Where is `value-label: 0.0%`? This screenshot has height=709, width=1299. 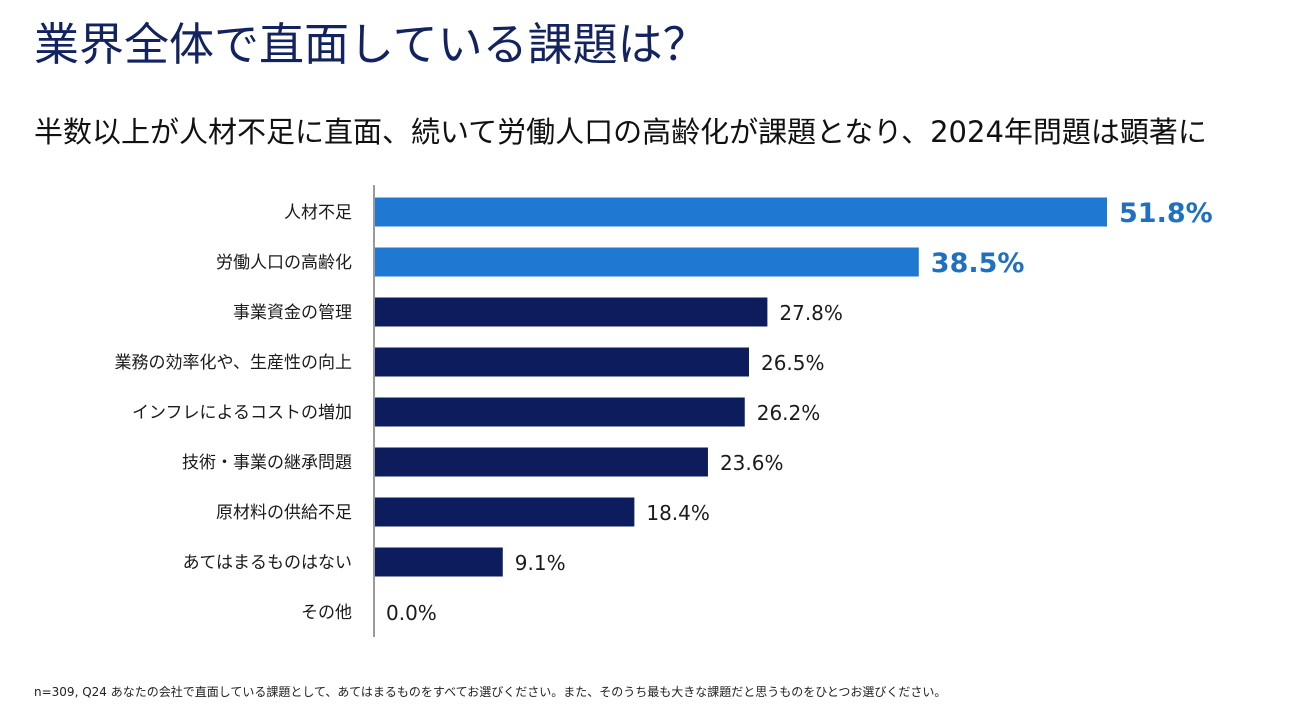
value-label: 0.0% is located at coordinates (411, 613).